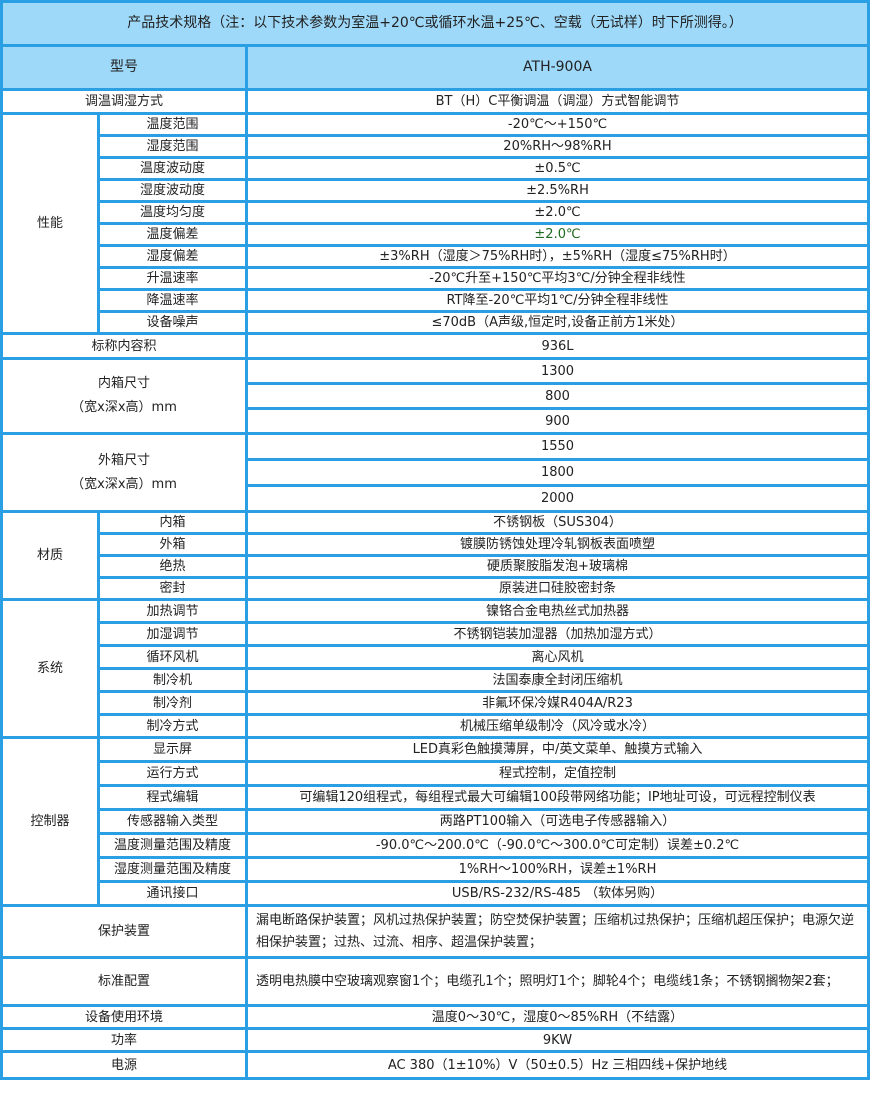 This screenshot has height=1103, width=870. Describe the element at coordinates (557, 869) in the screenshot. I see `row-value: 1%RH～100%RH，误差±1%RH` at that location.